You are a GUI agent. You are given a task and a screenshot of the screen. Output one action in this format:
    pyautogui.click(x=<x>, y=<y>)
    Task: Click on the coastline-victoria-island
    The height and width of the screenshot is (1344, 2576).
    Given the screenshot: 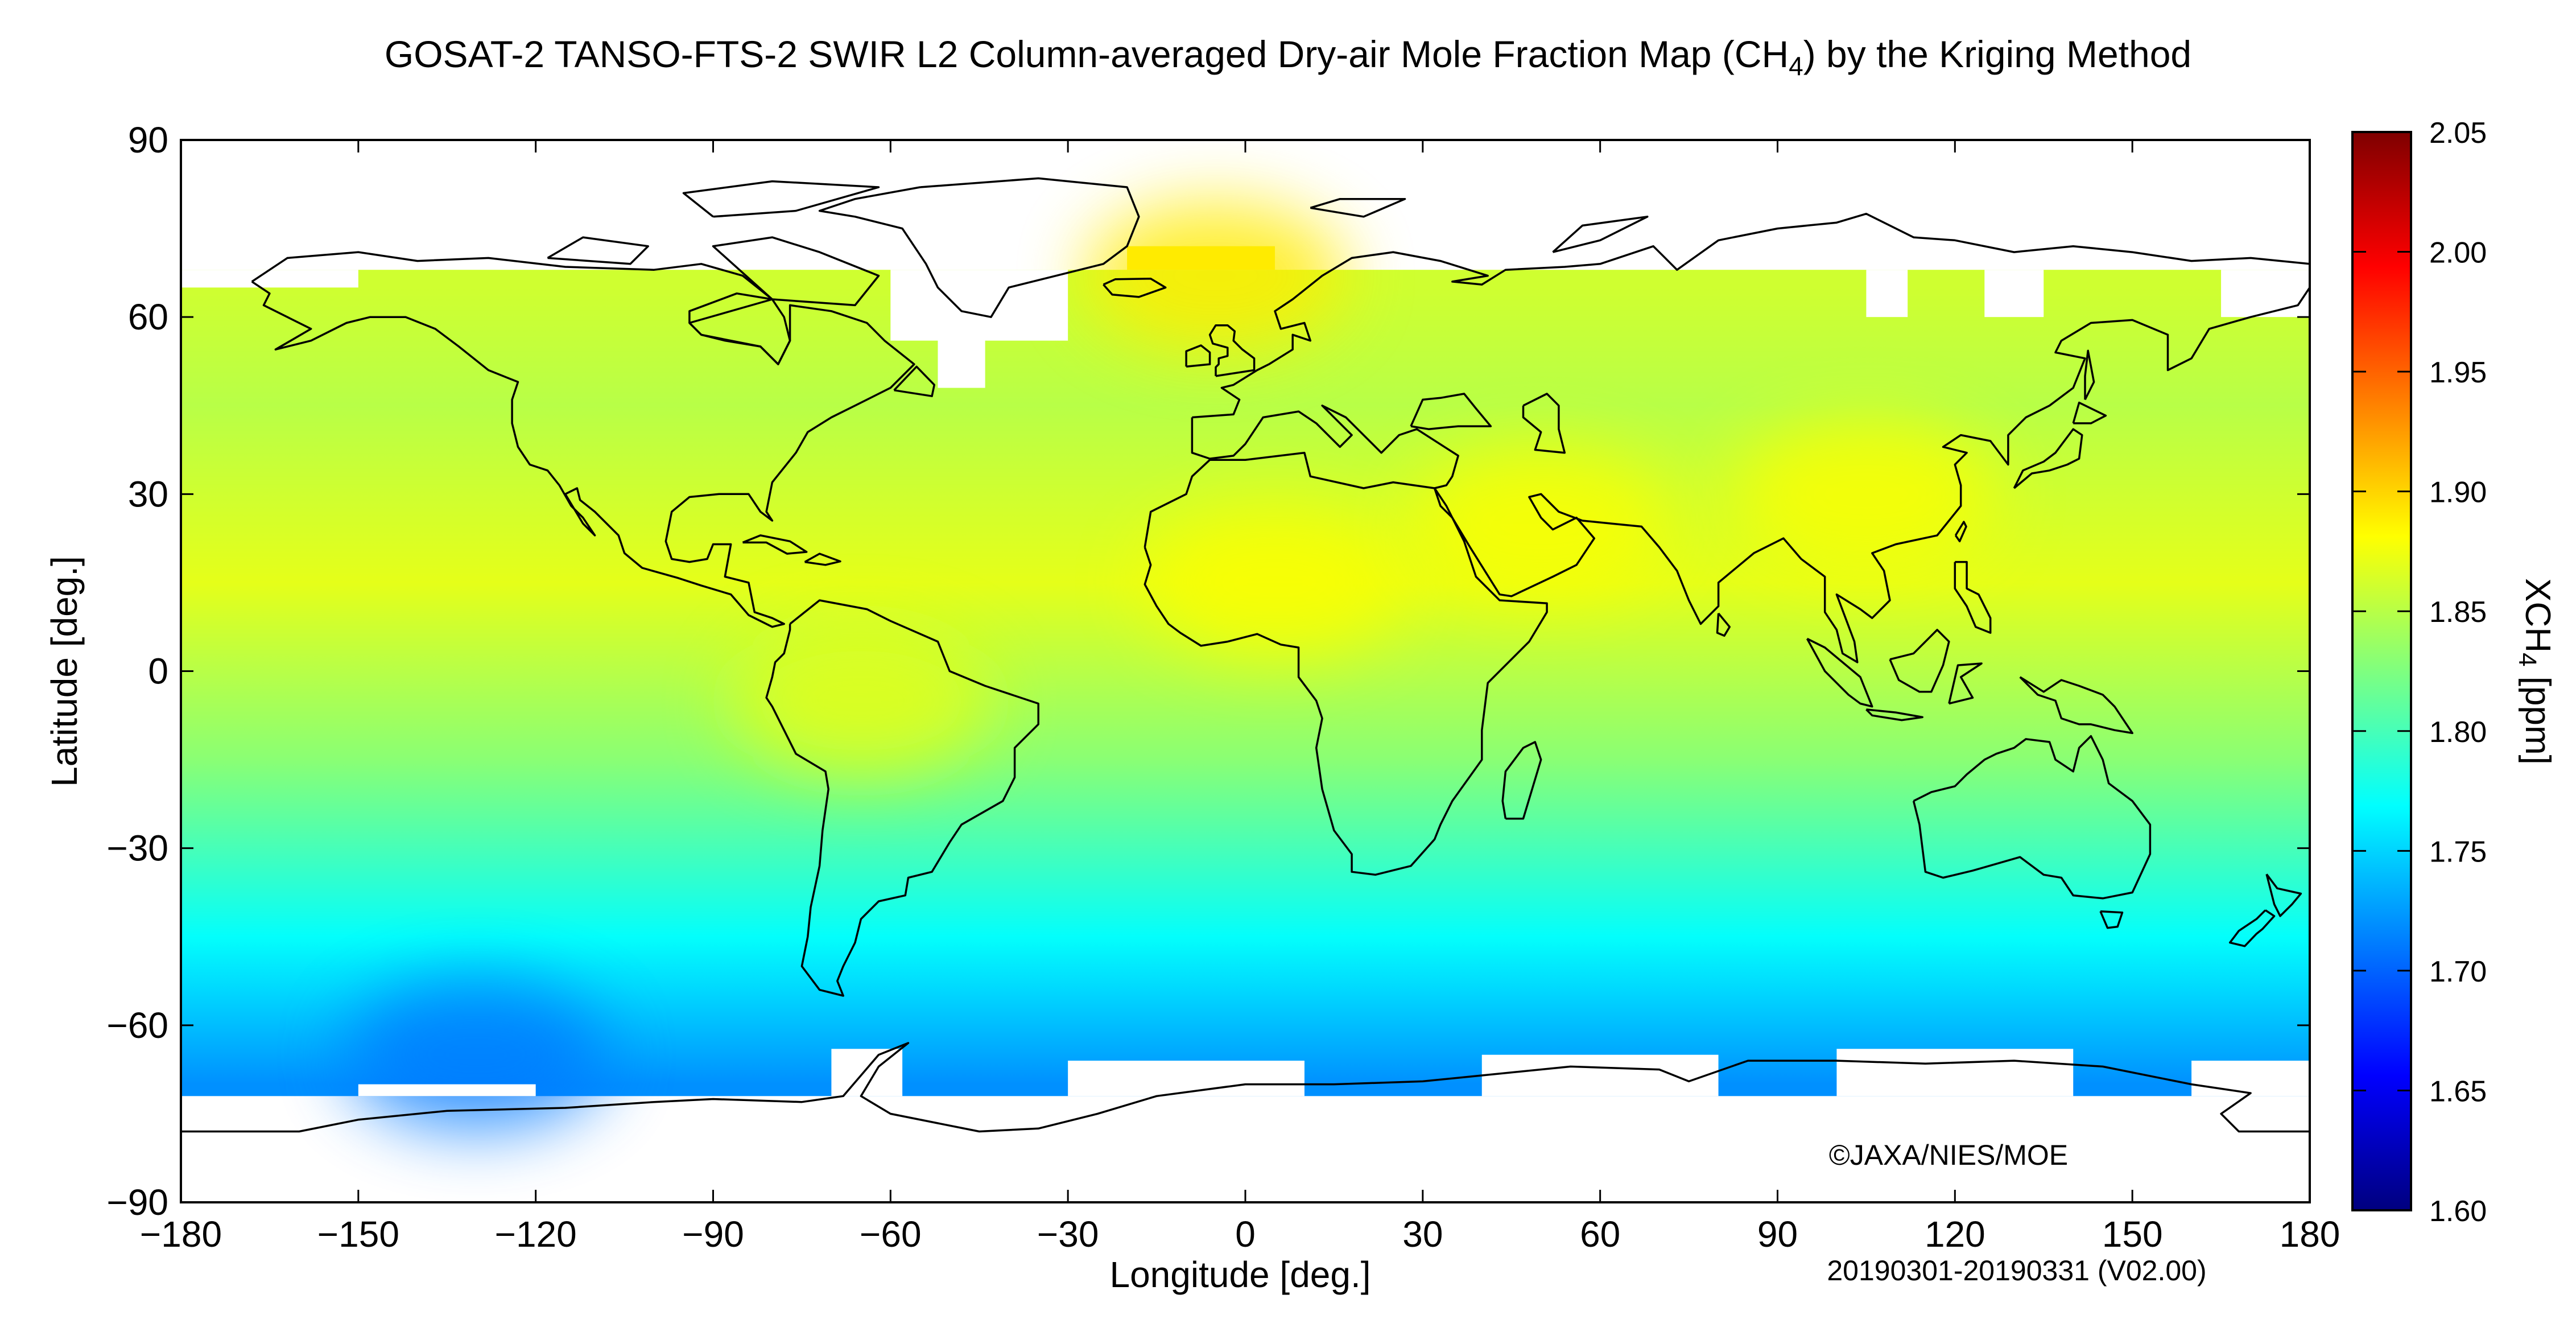 What is the action you would take?
    pyautogui.click(x=598, y=251)
    